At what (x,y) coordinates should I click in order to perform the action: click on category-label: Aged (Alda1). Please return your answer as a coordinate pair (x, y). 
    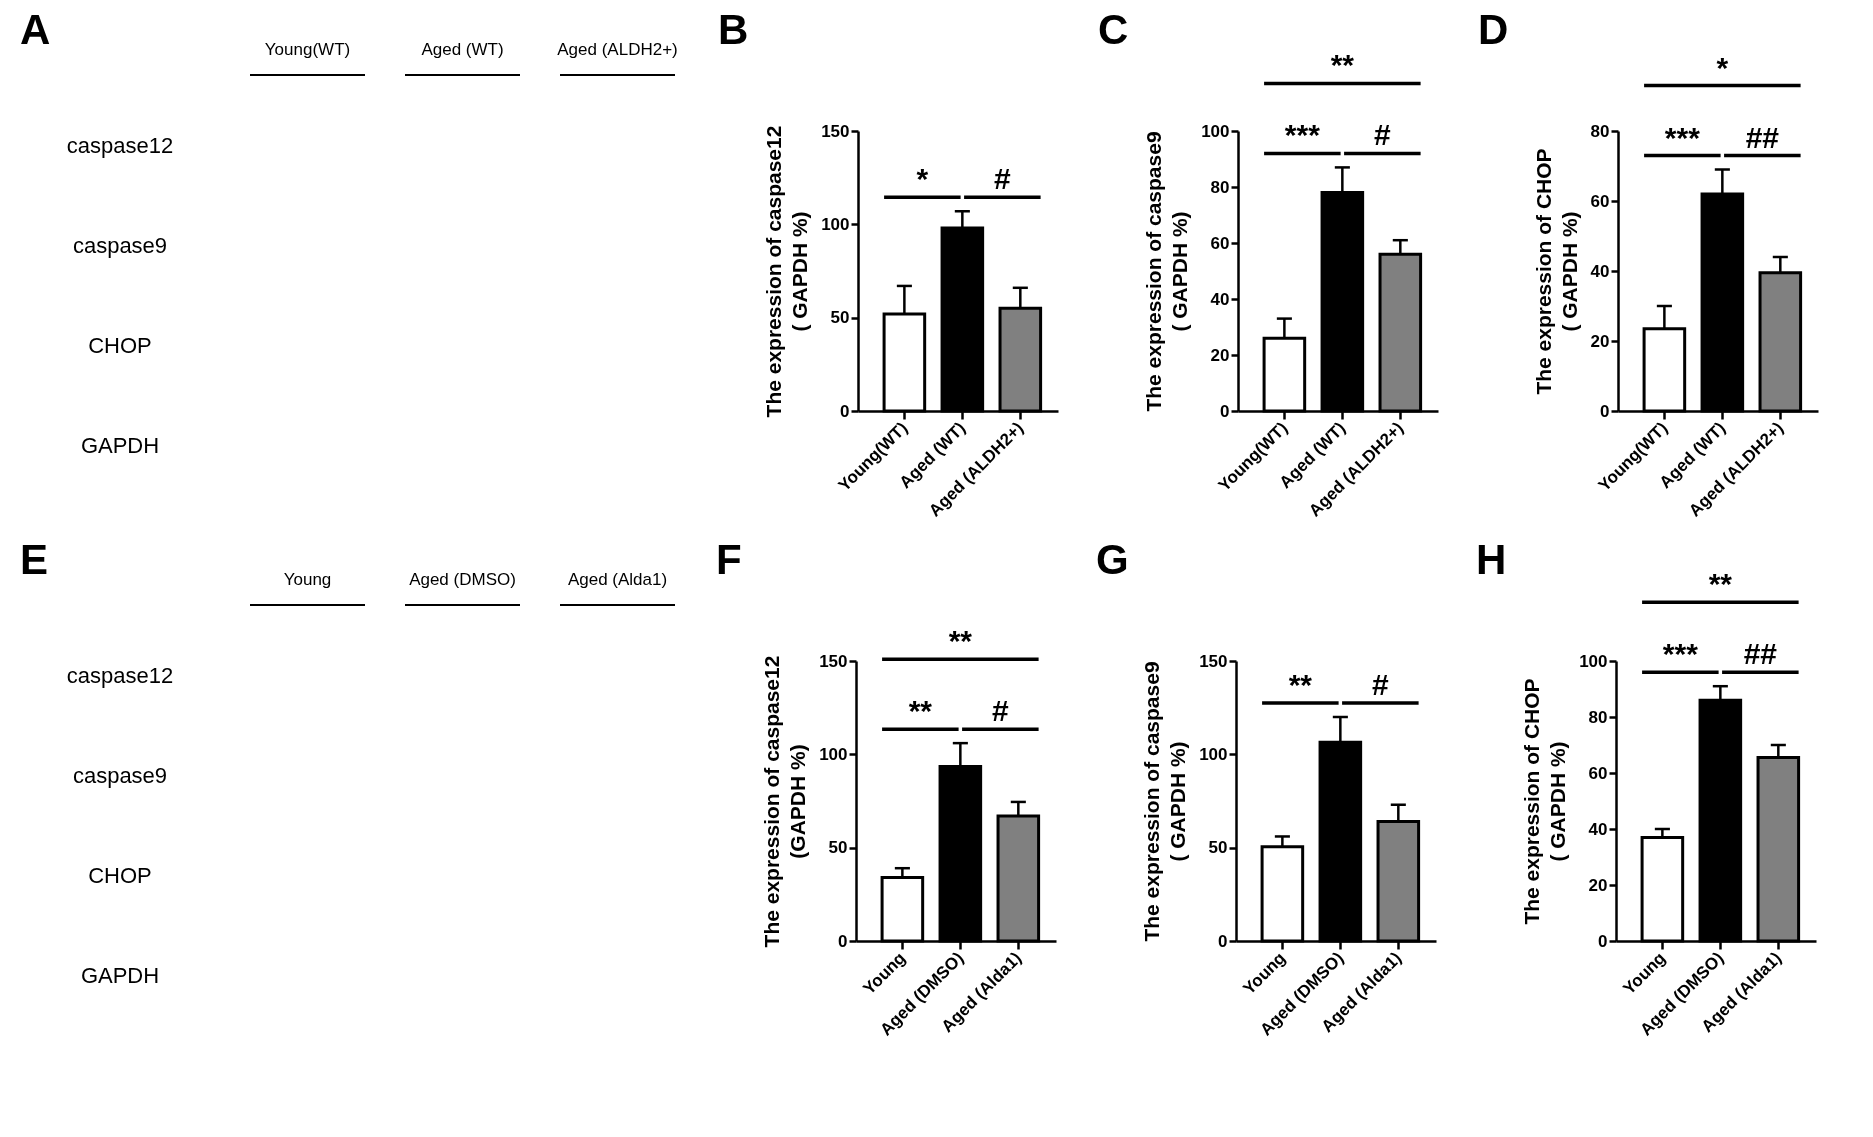
    Looking at the image, I should click on (617, 579).